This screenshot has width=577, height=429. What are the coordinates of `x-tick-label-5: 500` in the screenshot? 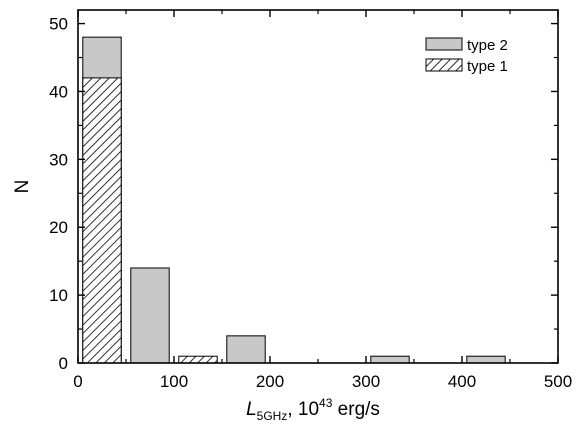 It's located at (558, 381).